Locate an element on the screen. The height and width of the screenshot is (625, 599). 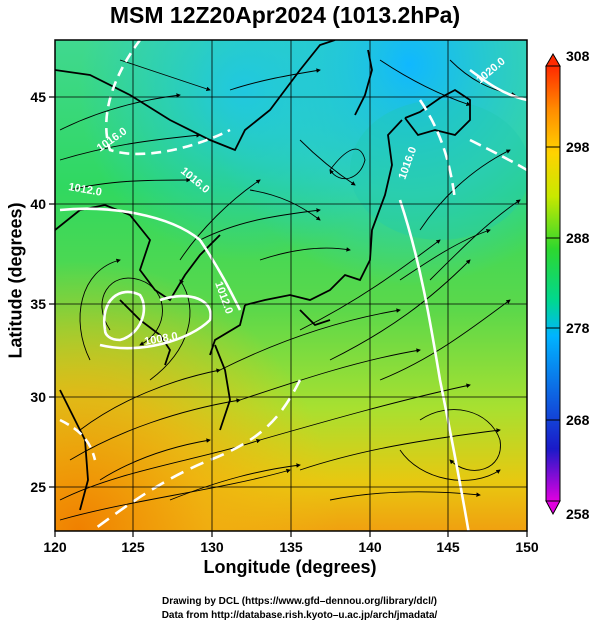
colorbar-top-arrow is located at coordinates (553, 60).